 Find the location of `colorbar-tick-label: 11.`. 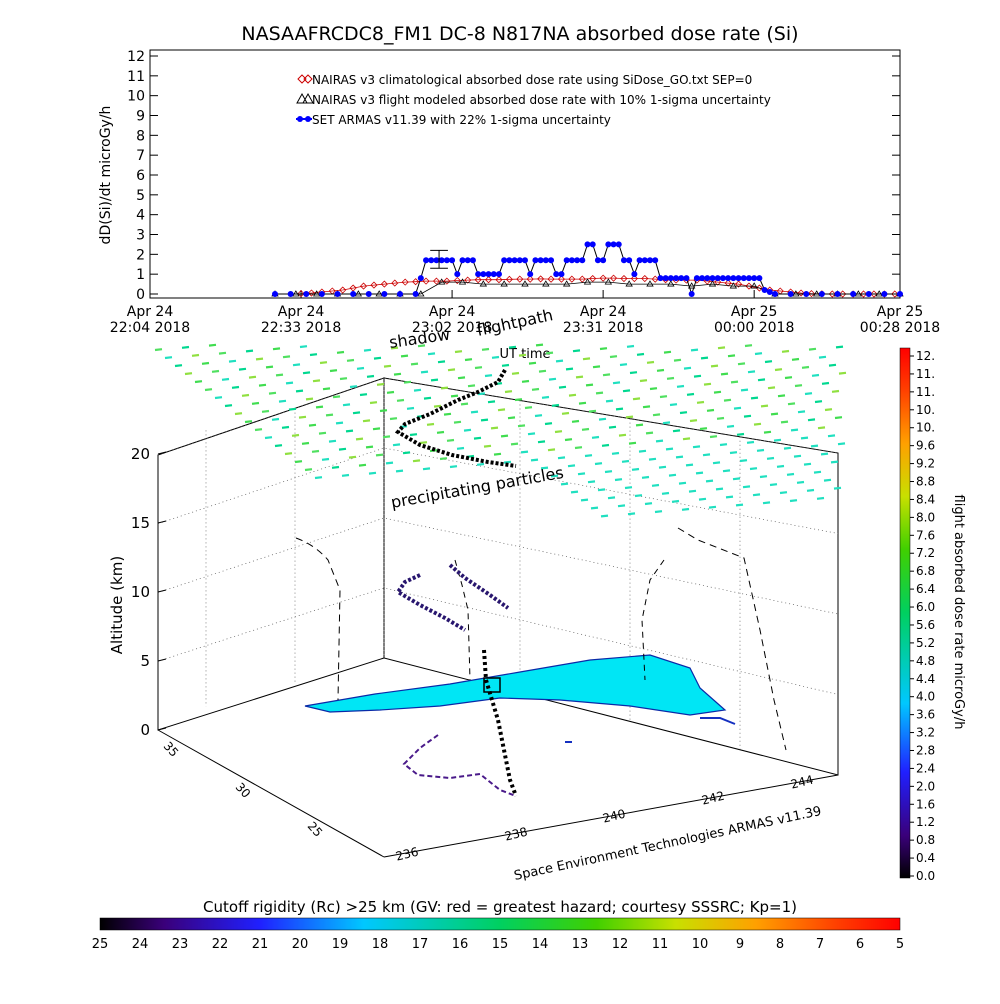

colorbar-tick-label: 11. is located at coordinates (925, 374).